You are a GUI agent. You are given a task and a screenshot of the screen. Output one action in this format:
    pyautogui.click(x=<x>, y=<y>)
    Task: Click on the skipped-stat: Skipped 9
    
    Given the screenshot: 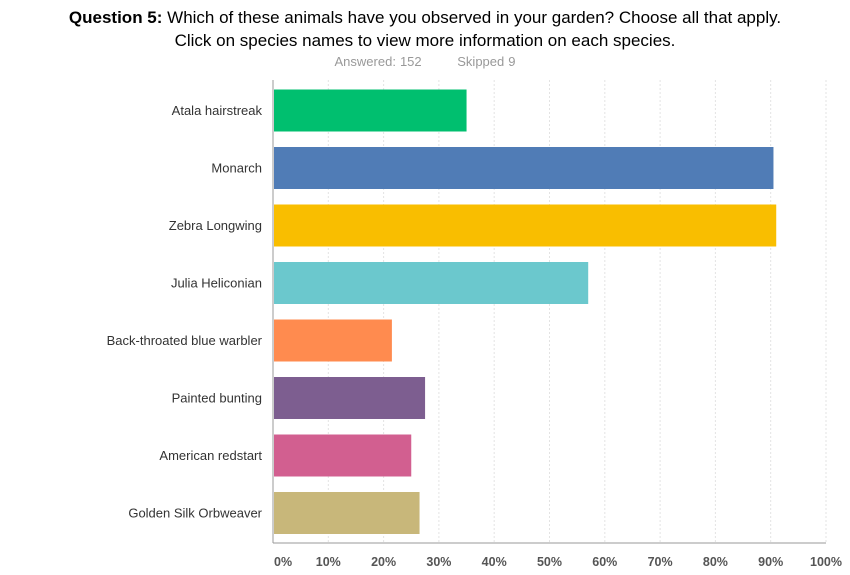 What is the action you would take?
    pyautogui.click(x=486, y=61)
    